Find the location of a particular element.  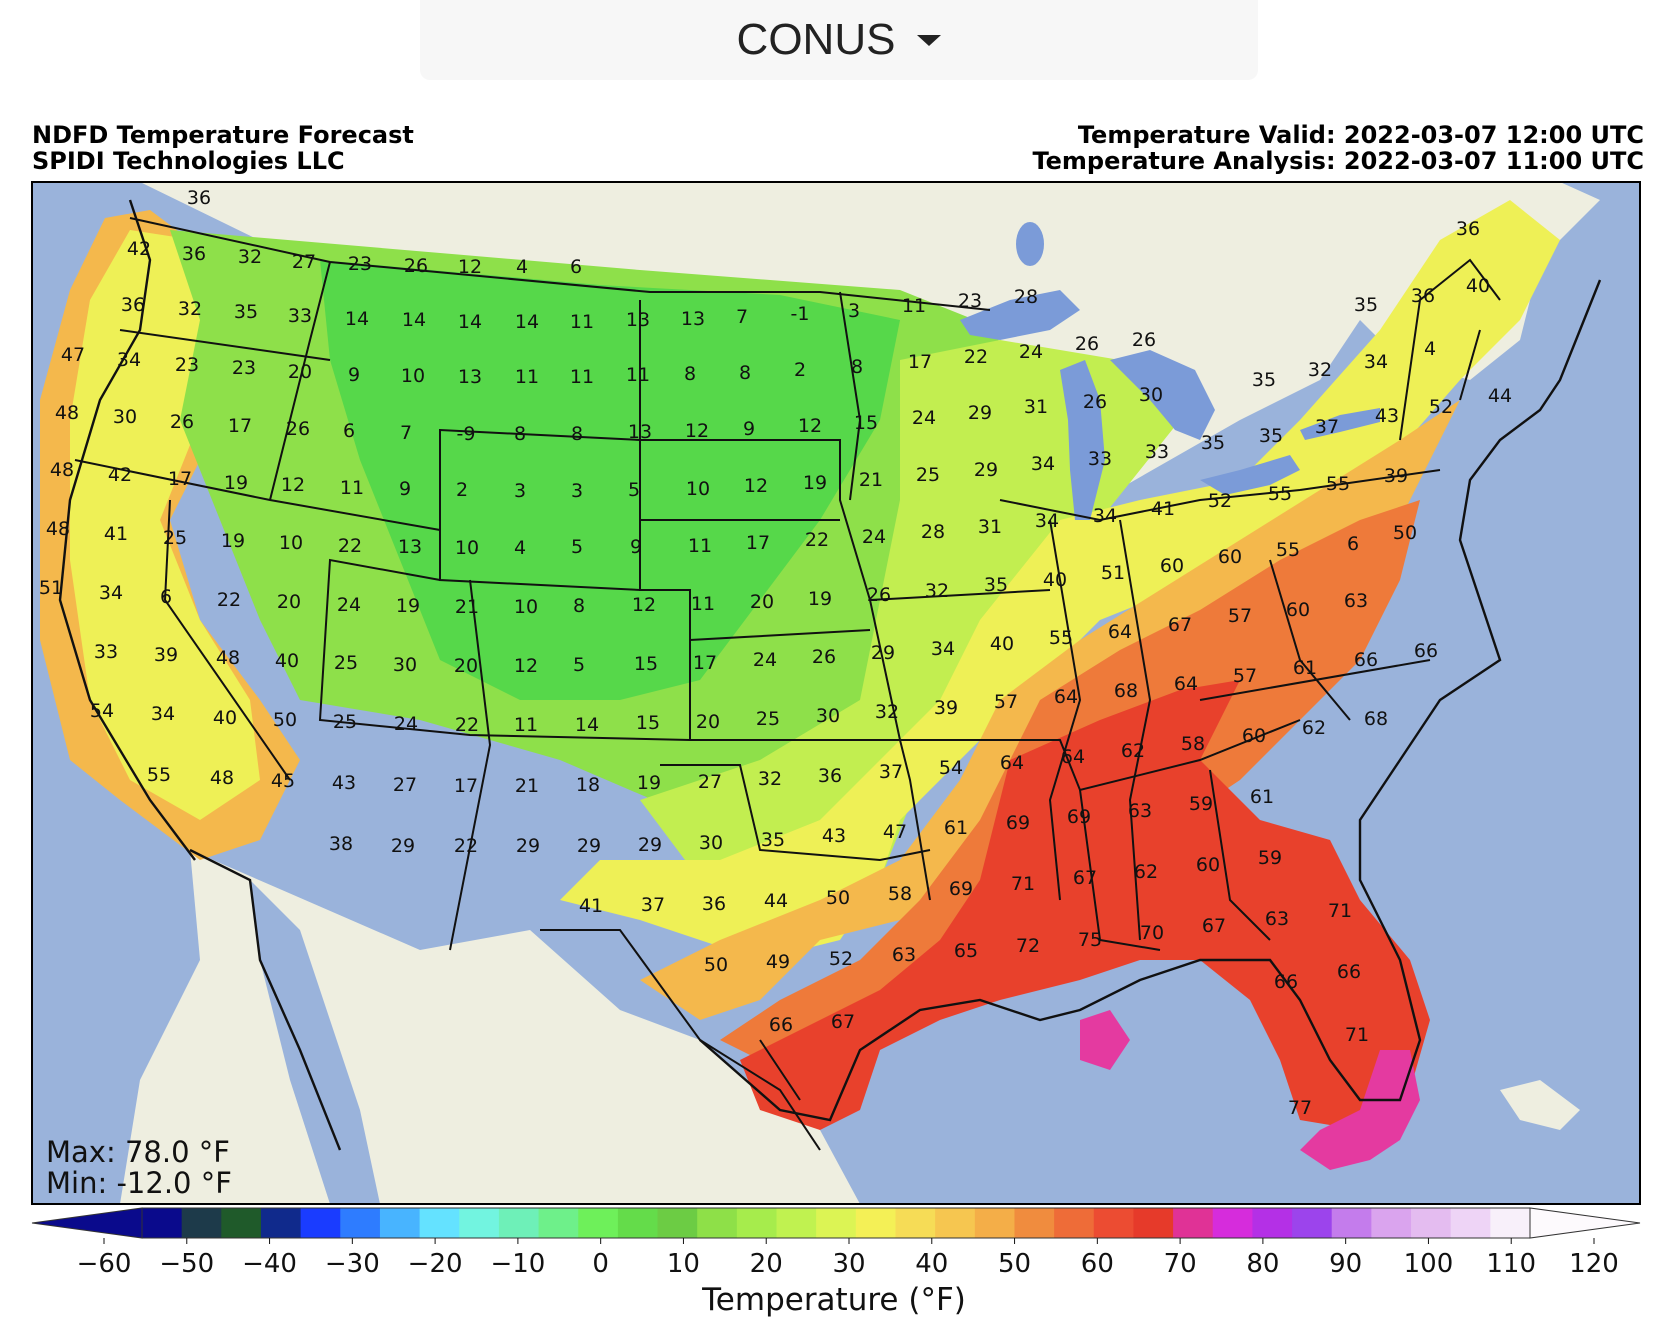

station-value: 23 is located at coordinates (244, 368).